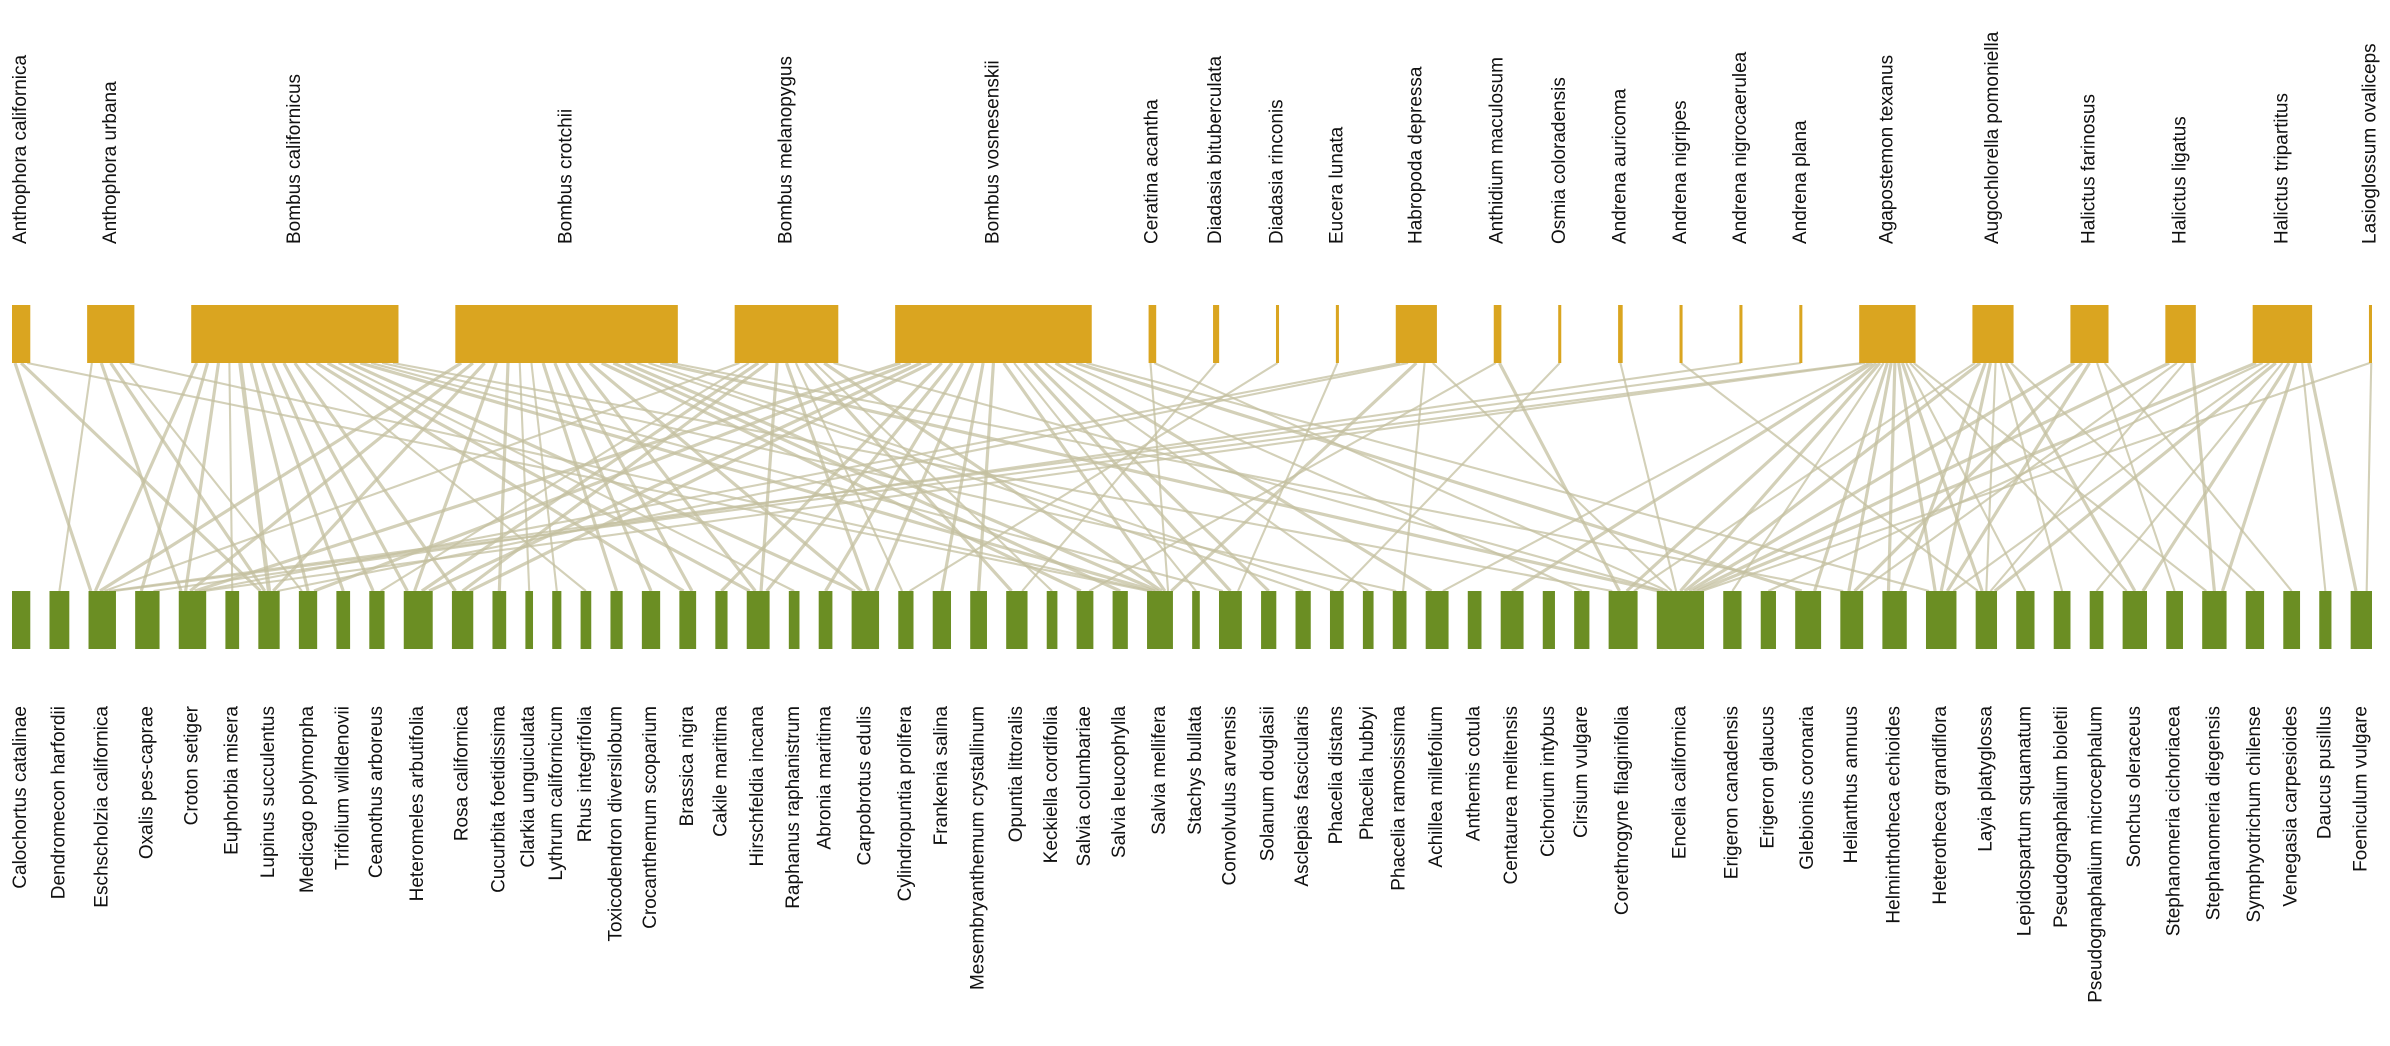 The image size is (2390, 1046). What do you see at coordinates (1415, 155) in the screenshot?
I see `top-label: Habropoda depressa` at bounding box center [1415, 155].